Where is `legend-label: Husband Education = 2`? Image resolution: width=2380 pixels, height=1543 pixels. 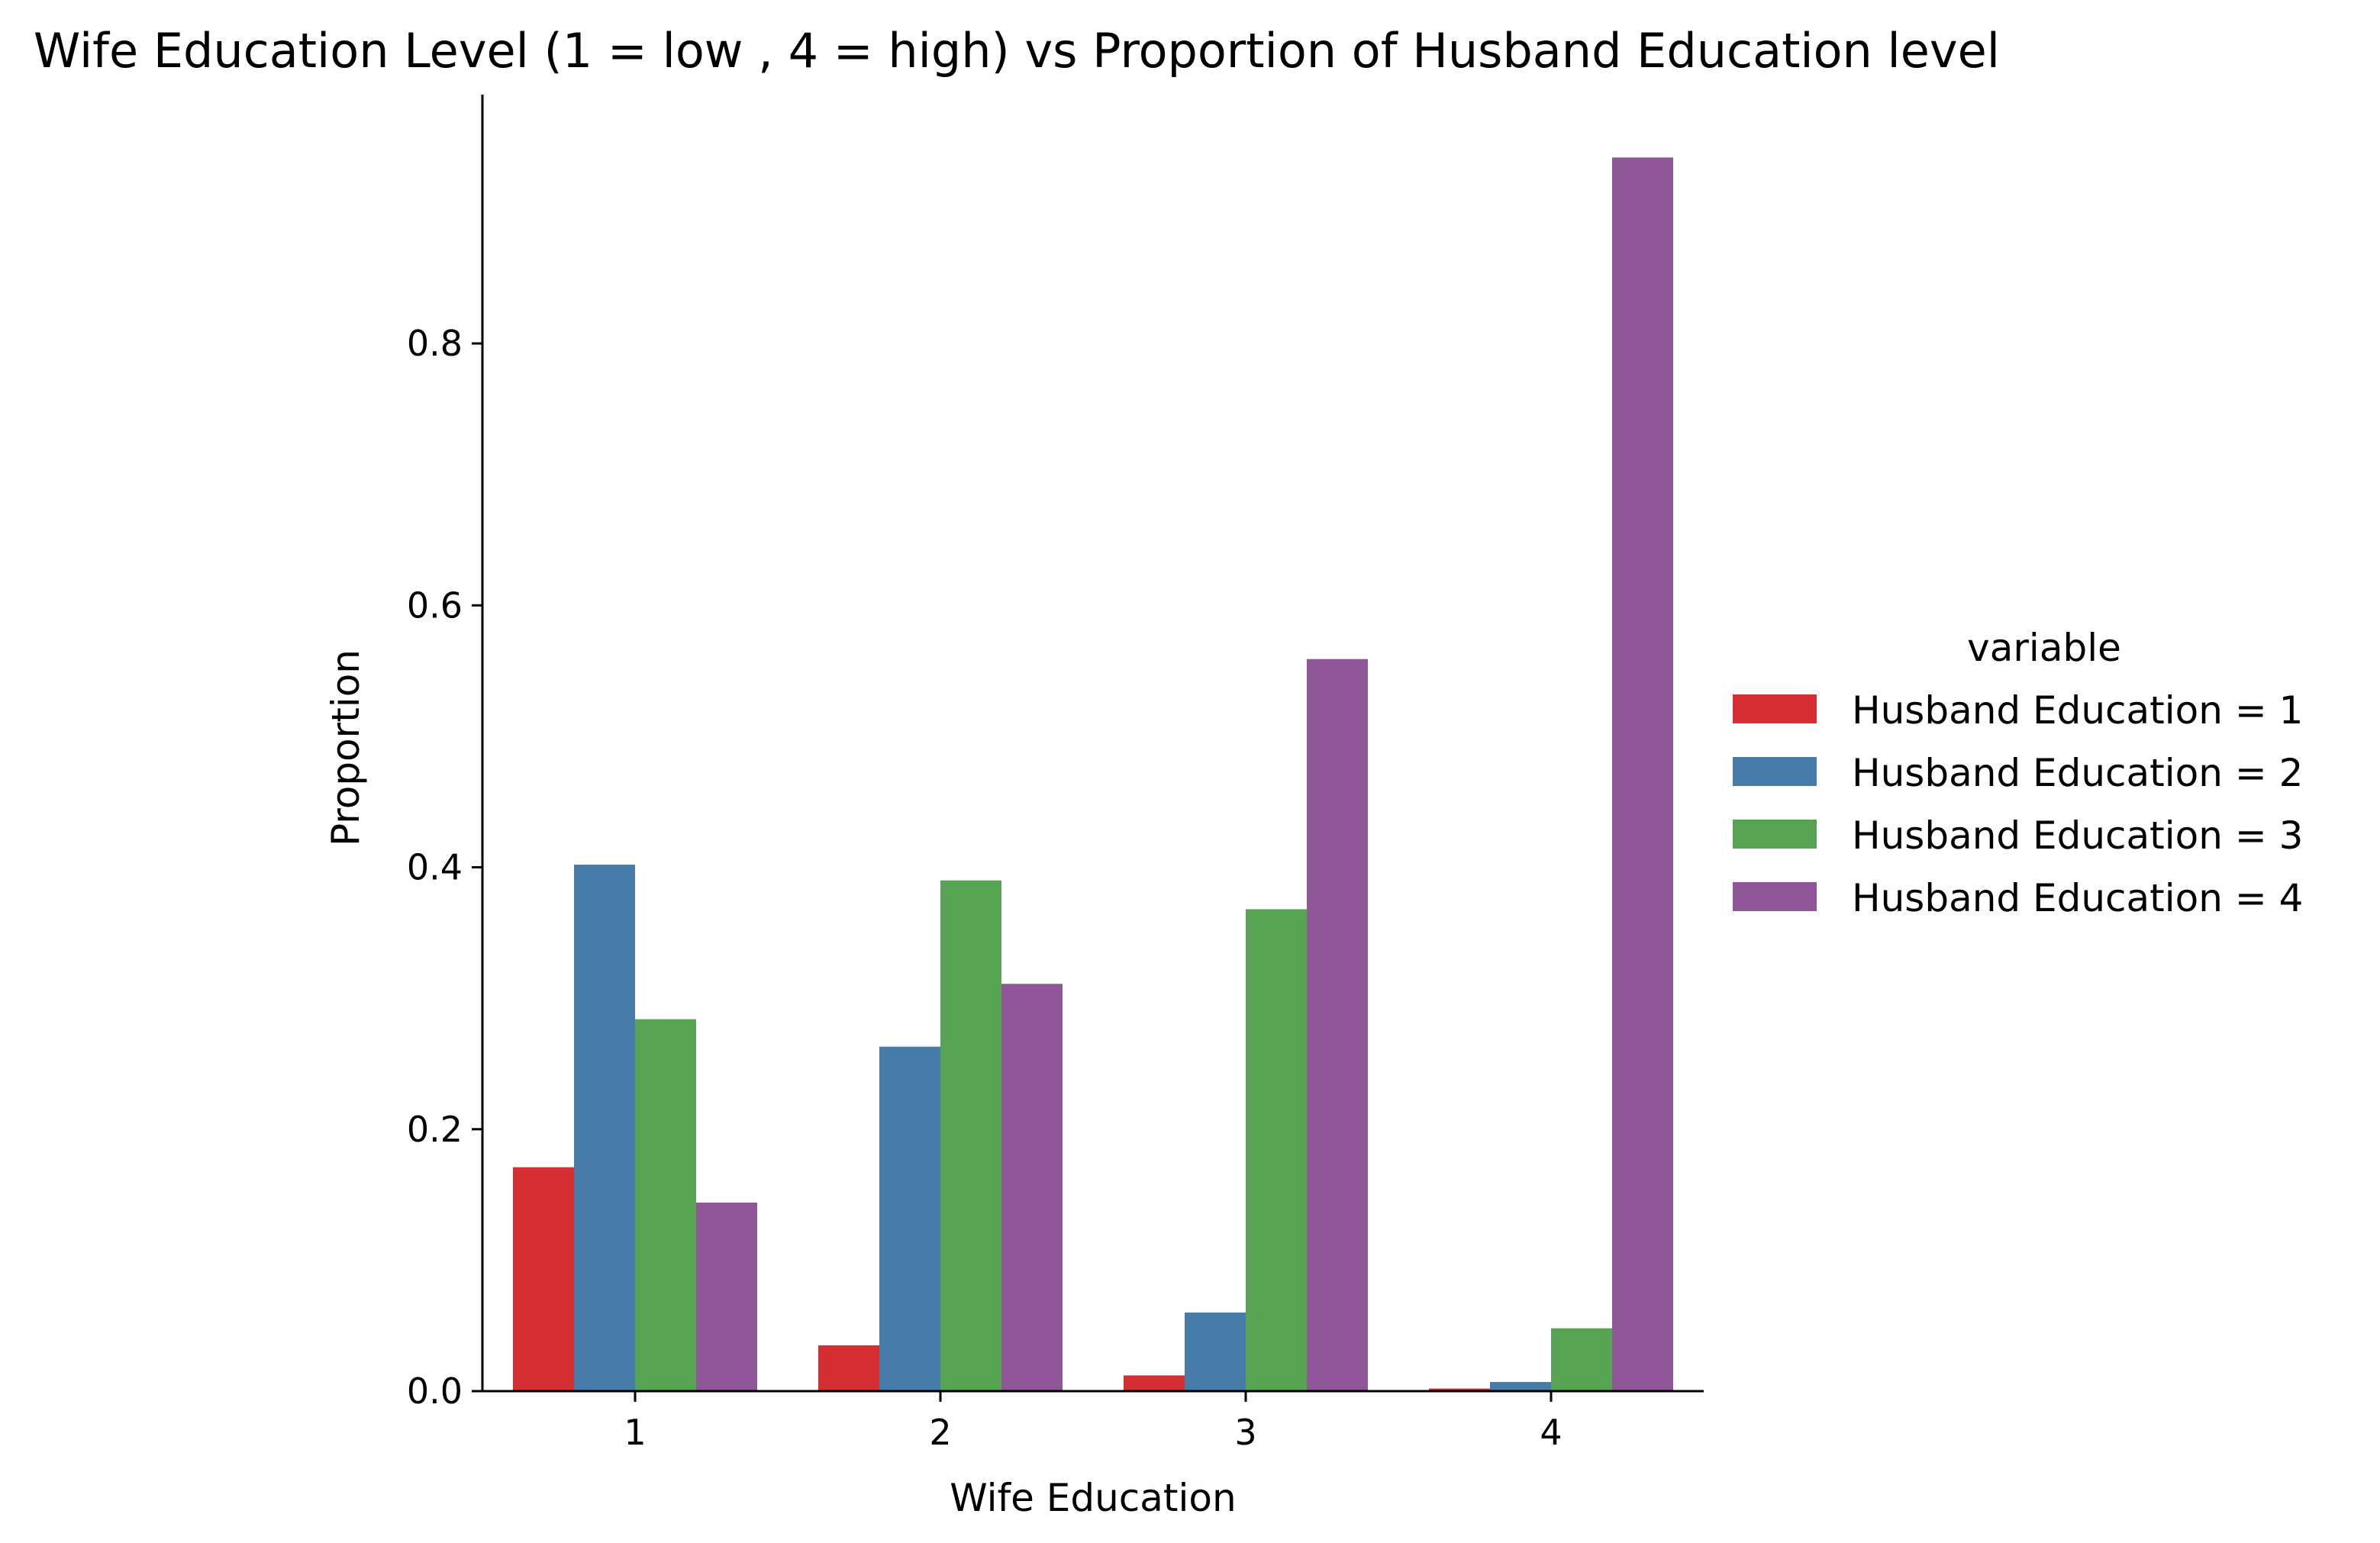 legend-label: Husband Education = 2 is located at coordinates (2077, 773).